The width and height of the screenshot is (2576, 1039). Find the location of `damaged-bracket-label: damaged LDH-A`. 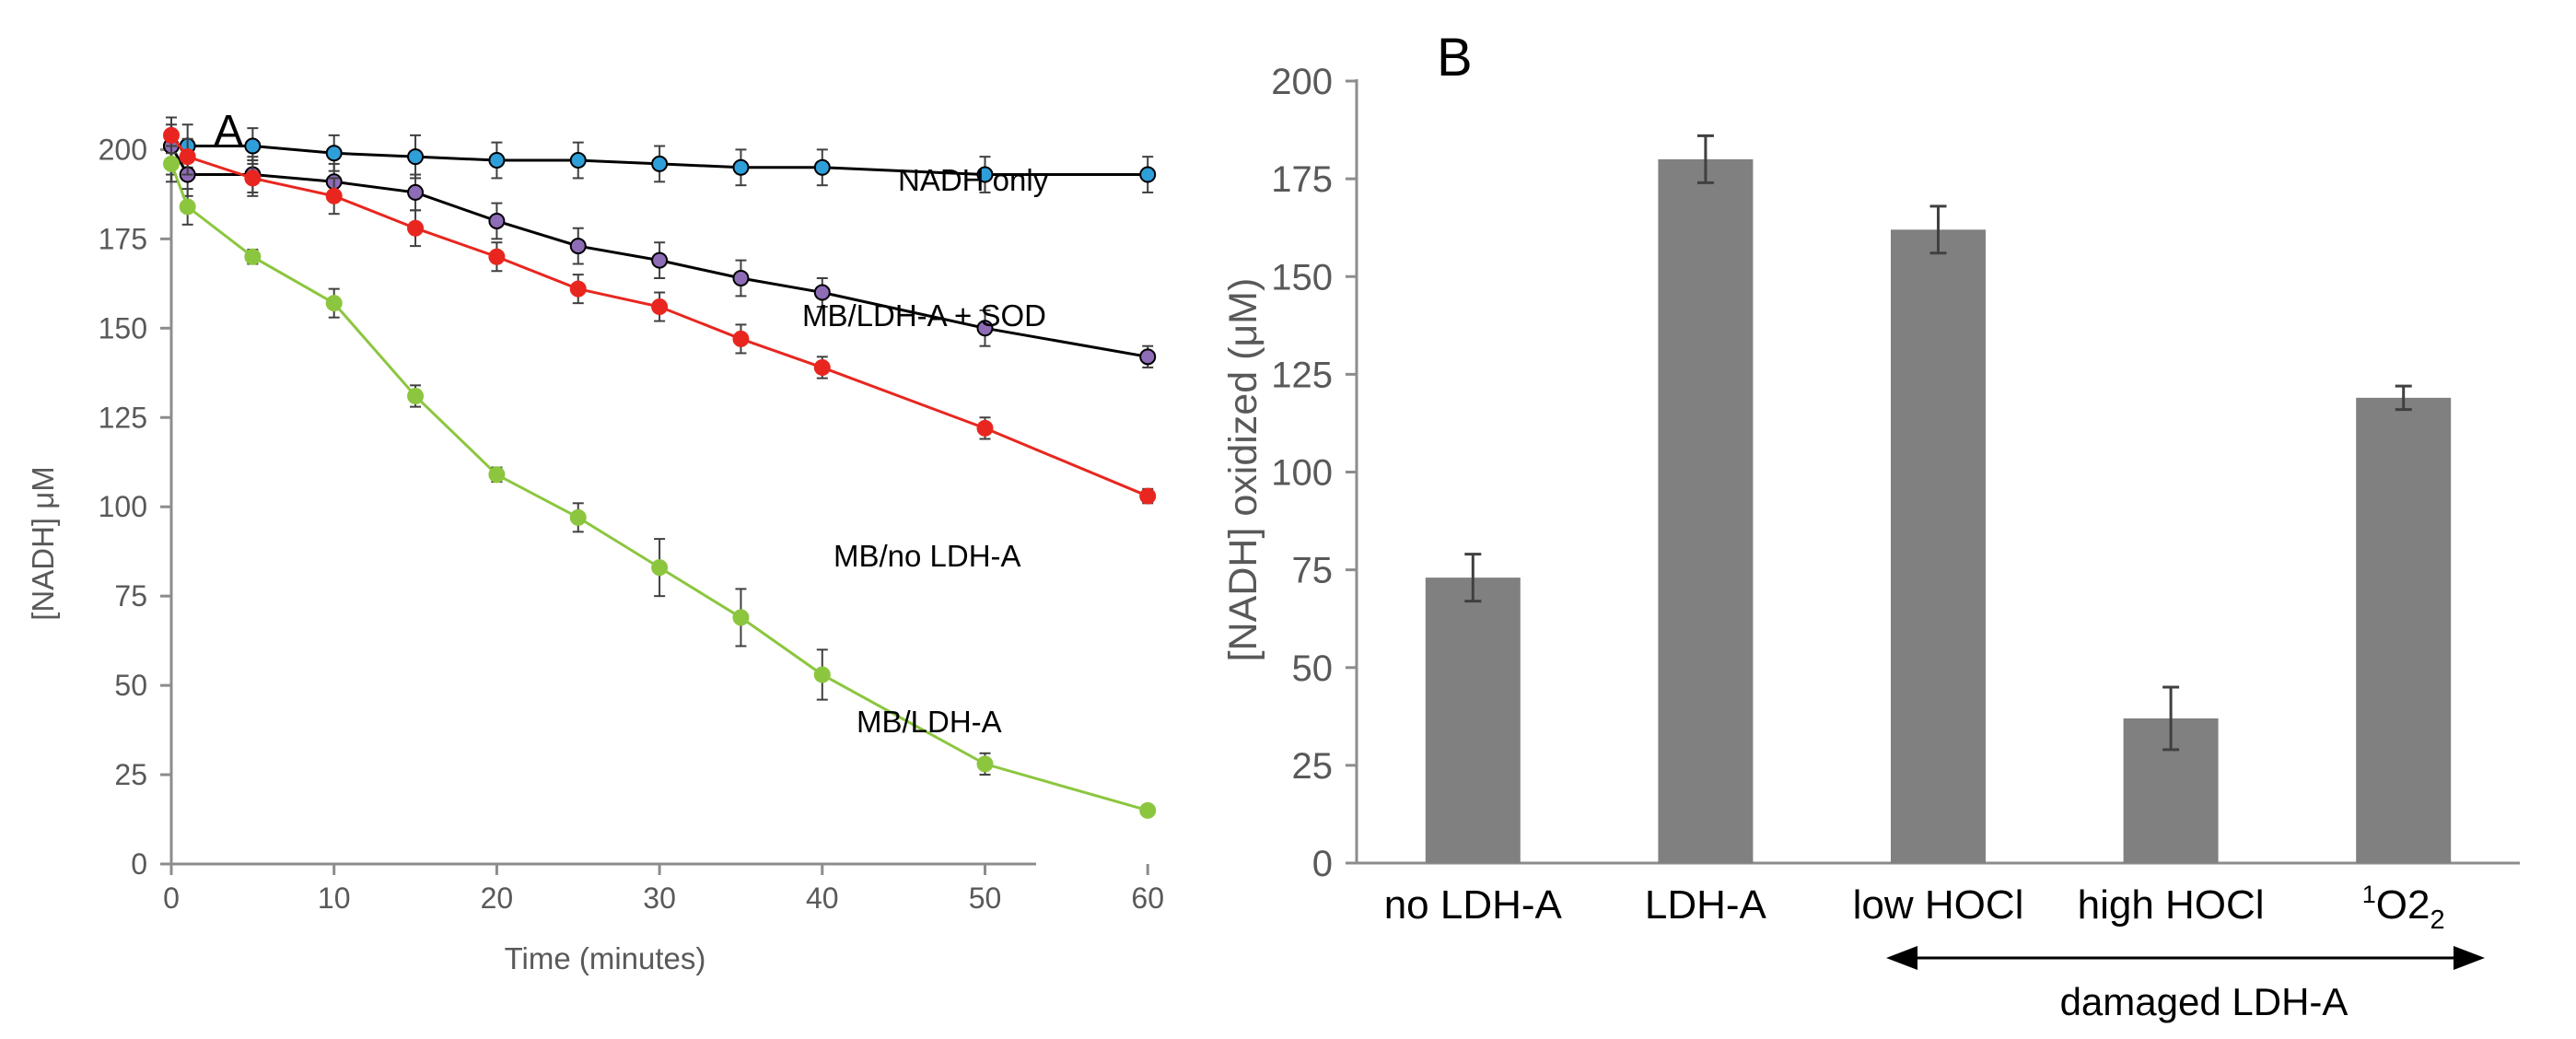

damaged-bracket-label: damaged LDH-A is located at coordinates (2204, 1002).